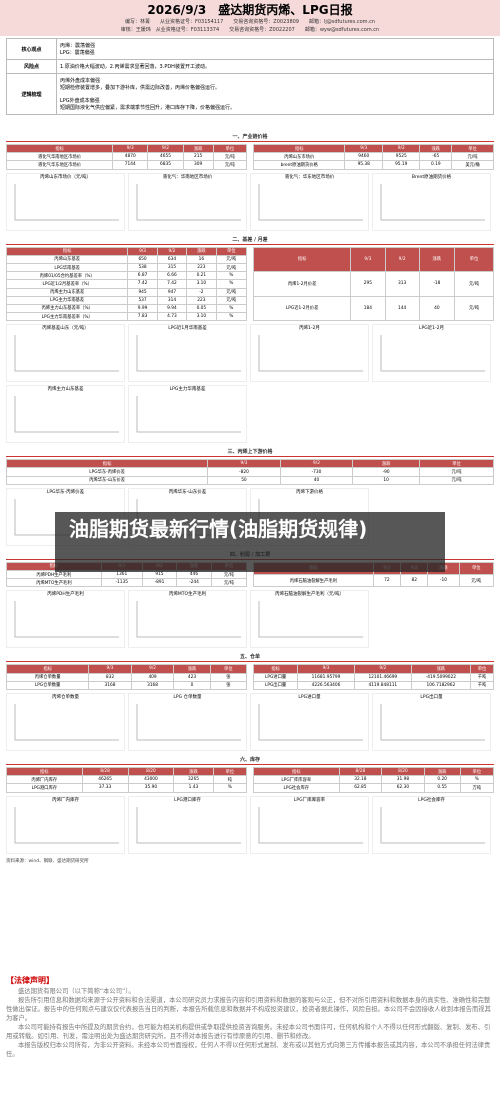  Describe the element at coordinates (374, 771) in the screenshot. I see `table-row: 指标 8/28 8/20 涨跌 单位` at that location.